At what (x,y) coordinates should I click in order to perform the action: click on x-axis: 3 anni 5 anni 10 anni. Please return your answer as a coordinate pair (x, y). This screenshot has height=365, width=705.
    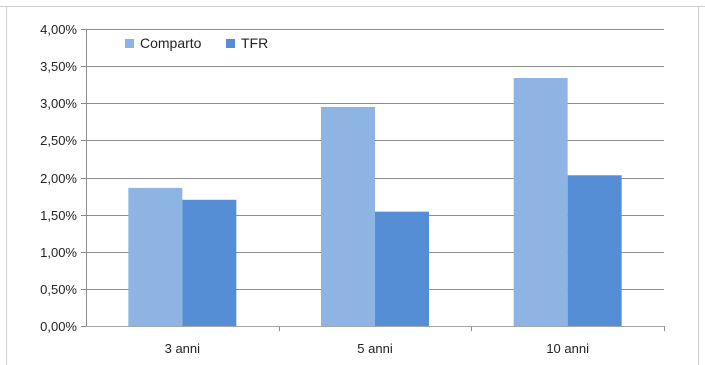
    Looking at the image, I should click on (375, 341).